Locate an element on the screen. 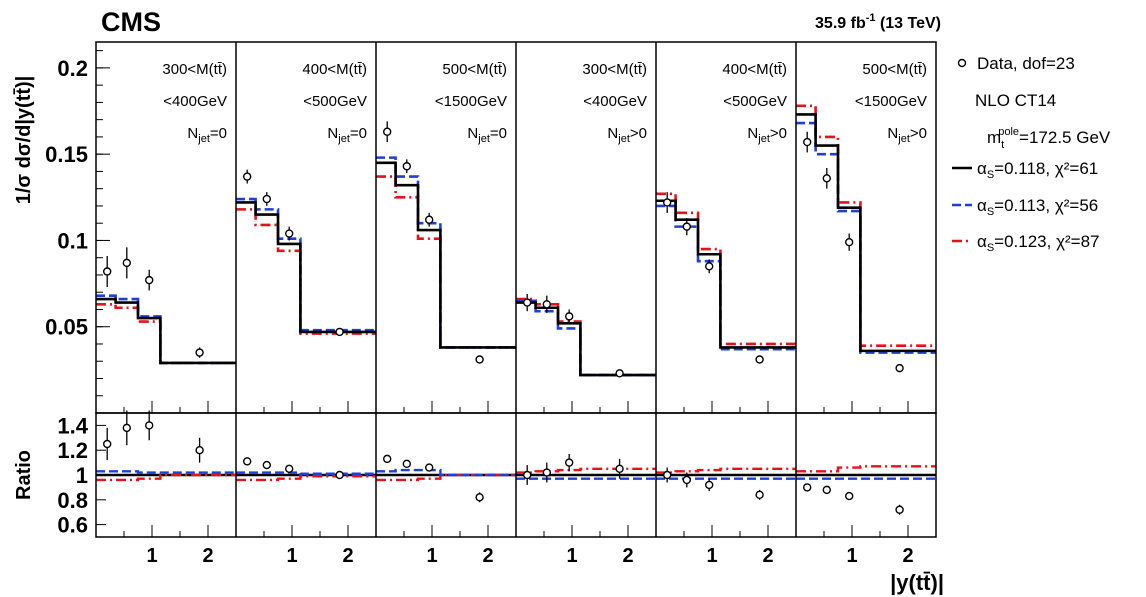 This screenshot has height=597, width=1146. panel-label-mass: 400<M(tt̄) is located at coordinates (334, 69).